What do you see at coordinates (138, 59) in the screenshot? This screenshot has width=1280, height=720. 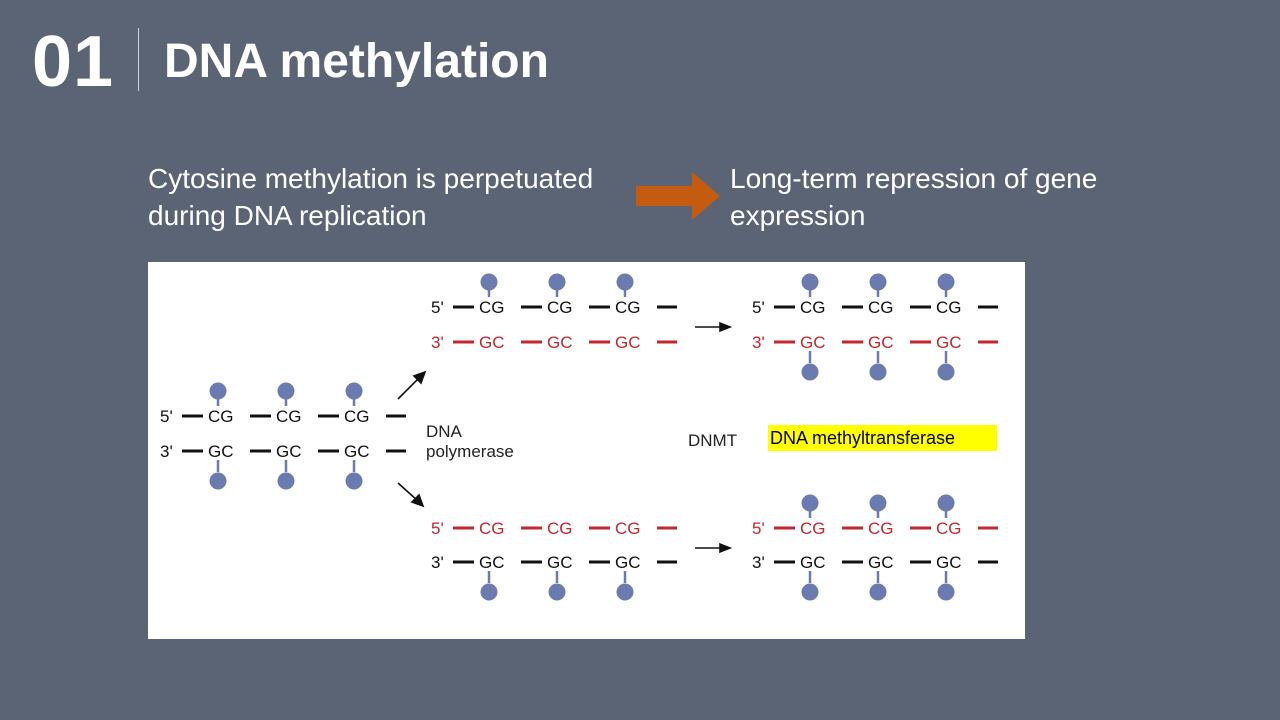 I see `title-divider` at bounding box center [138, 59].